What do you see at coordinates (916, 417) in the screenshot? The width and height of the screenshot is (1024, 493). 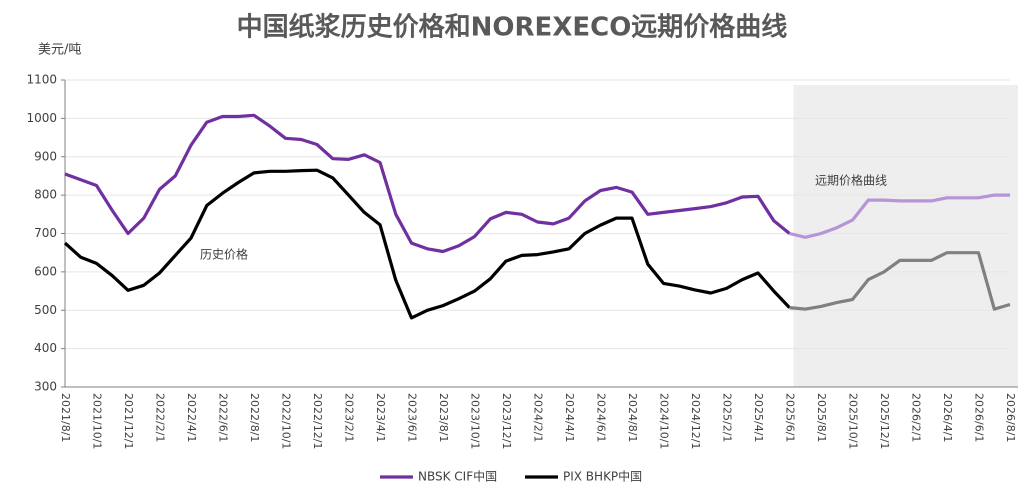 I see `x-tick-label: 2026/2/1` at bounding box center [916, 417].